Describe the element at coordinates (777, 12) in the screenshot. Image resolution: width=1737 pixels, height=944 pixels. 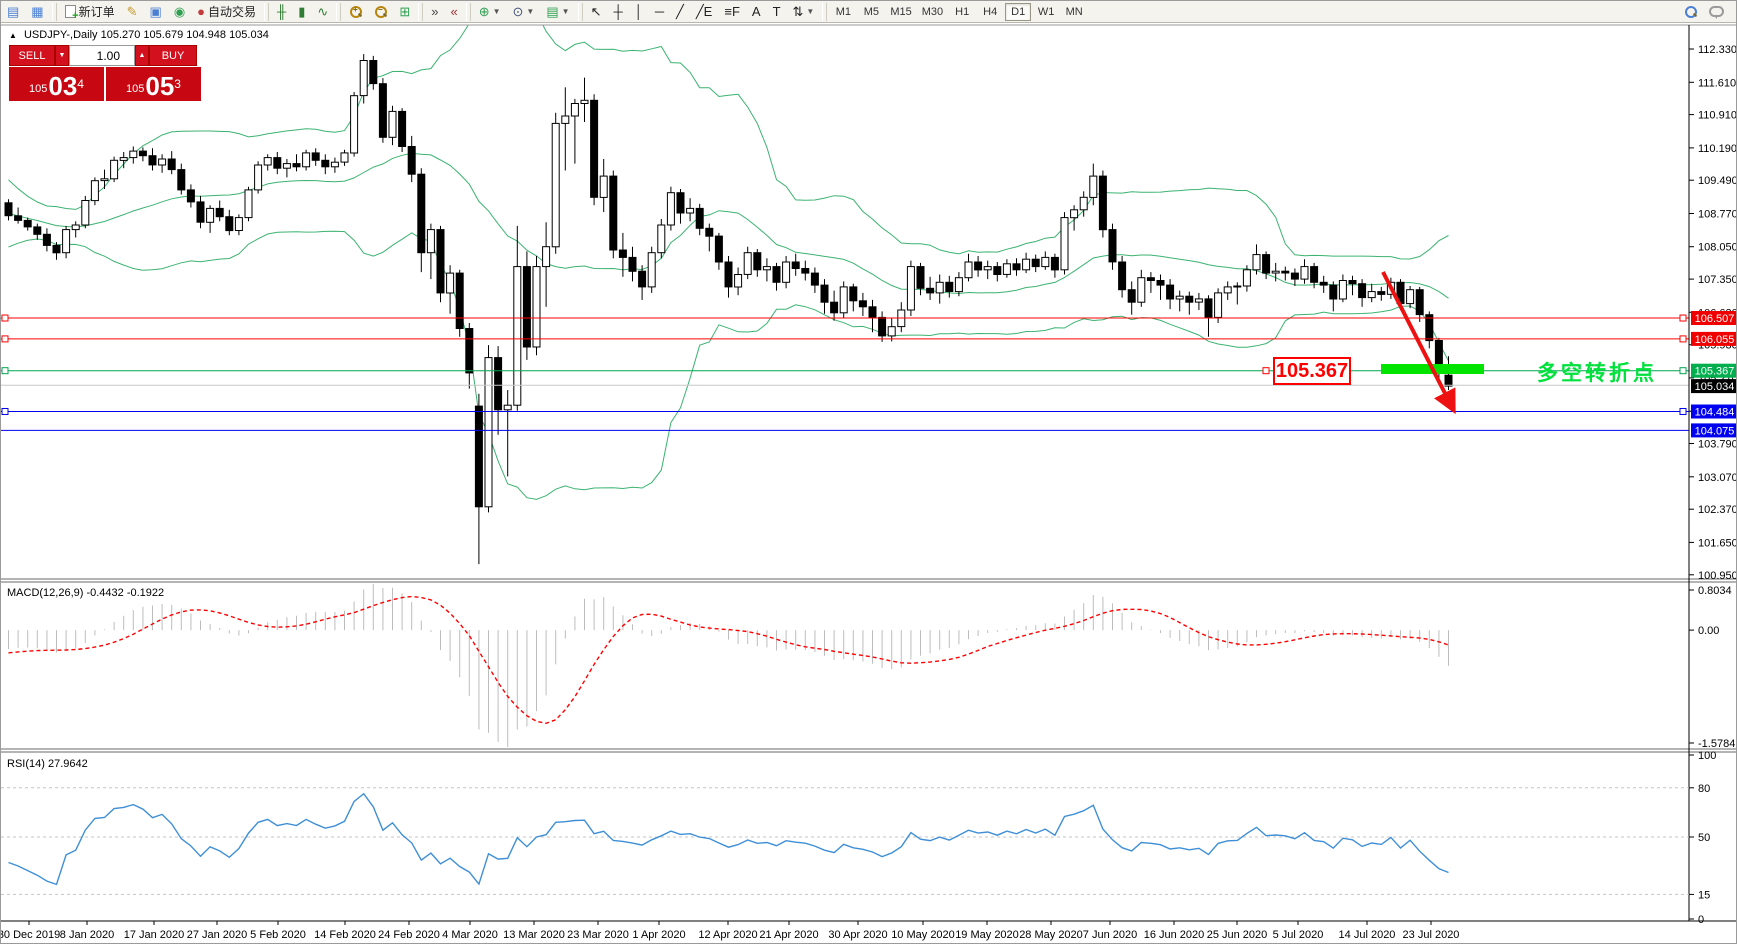
I see `label-icon: T` at that location.